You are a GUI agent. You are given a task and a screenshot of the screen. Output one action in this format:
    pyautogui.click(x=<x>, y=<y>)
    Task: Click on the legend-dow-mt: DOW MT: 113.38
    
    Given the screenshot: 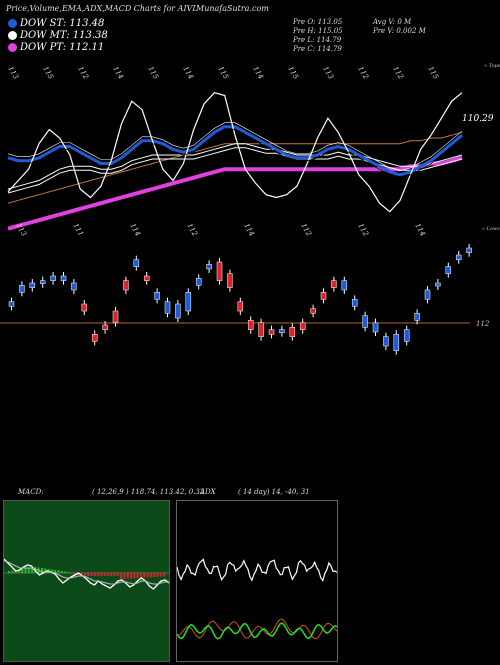 What is the action you would take?
    pyautogui.click(x=58, y=35)
    